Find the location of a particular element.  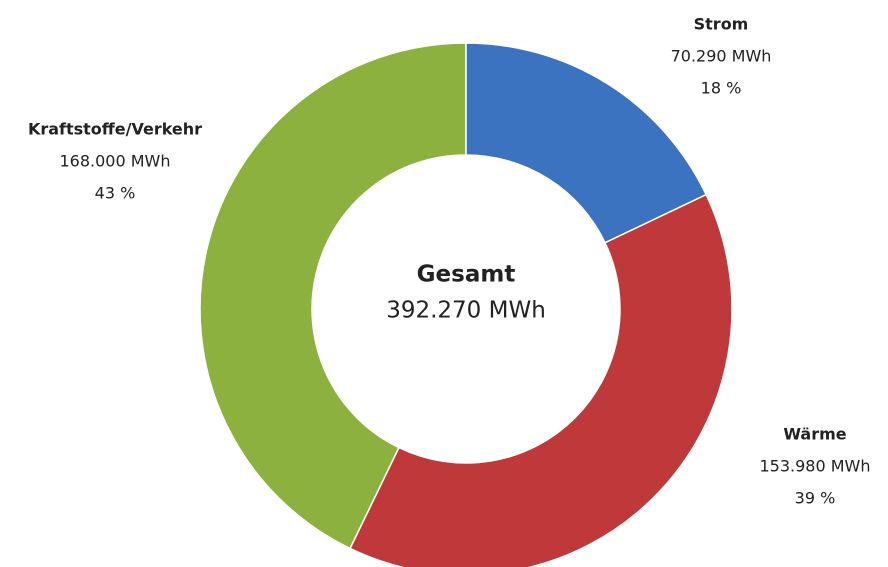

donut-slice is located at coordinates (586, 143).